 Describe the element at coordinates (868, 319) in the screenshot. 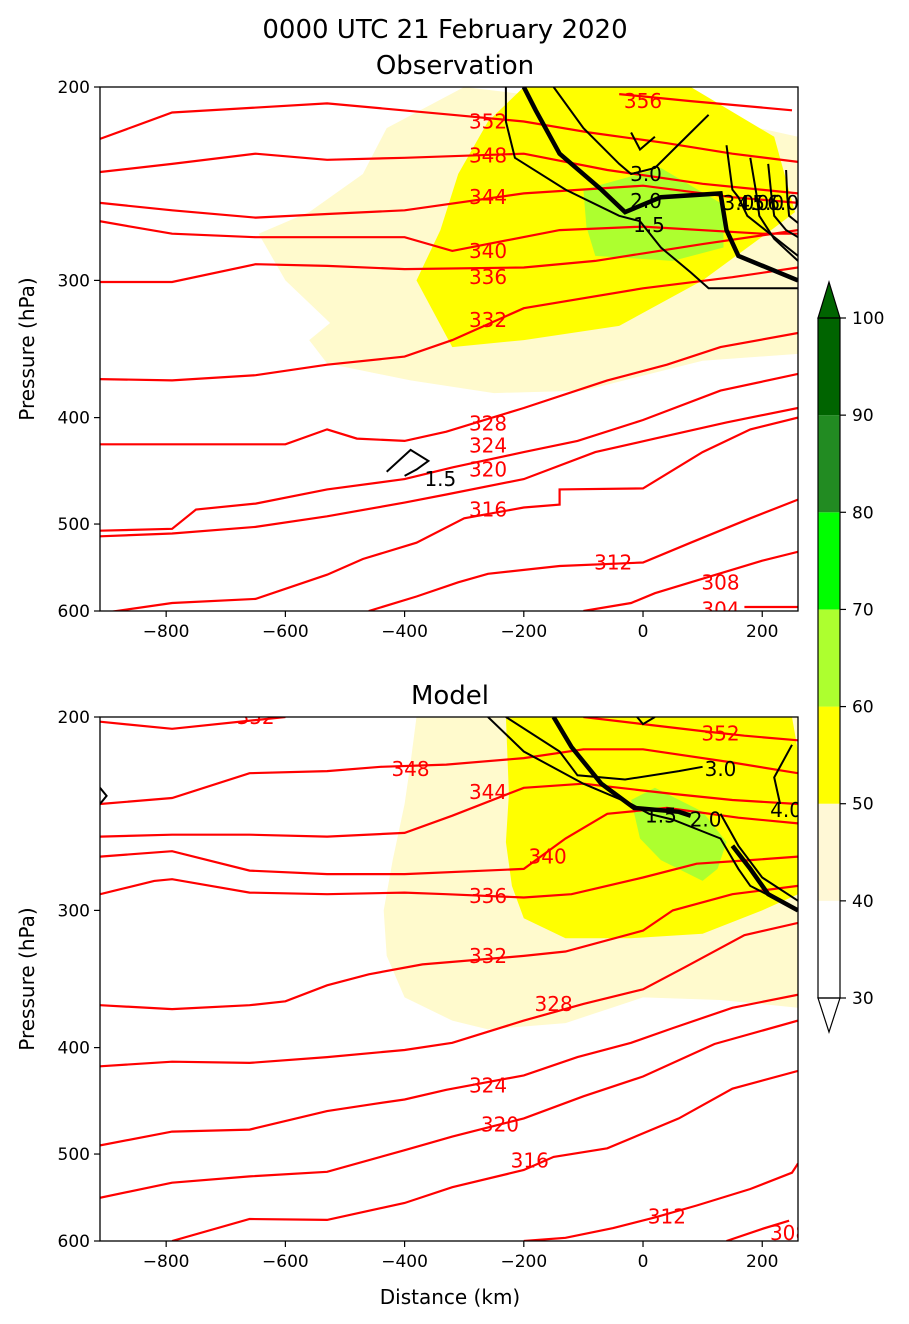

I see `colorbar-tick-label: 100` at that location.